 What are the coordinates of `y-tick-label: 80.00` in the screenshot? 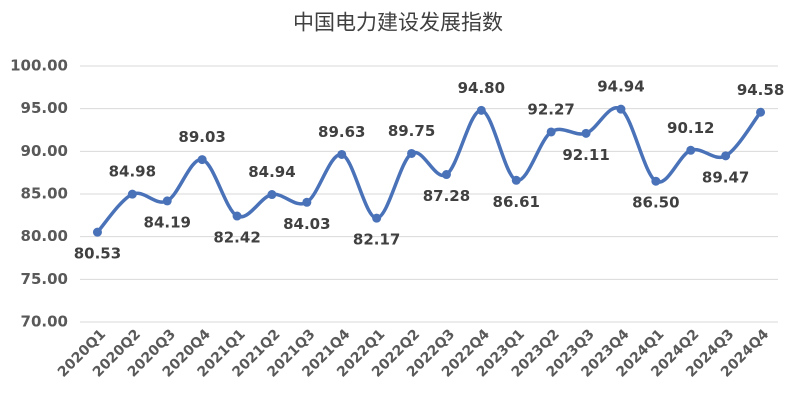 It's located at (44, 236).